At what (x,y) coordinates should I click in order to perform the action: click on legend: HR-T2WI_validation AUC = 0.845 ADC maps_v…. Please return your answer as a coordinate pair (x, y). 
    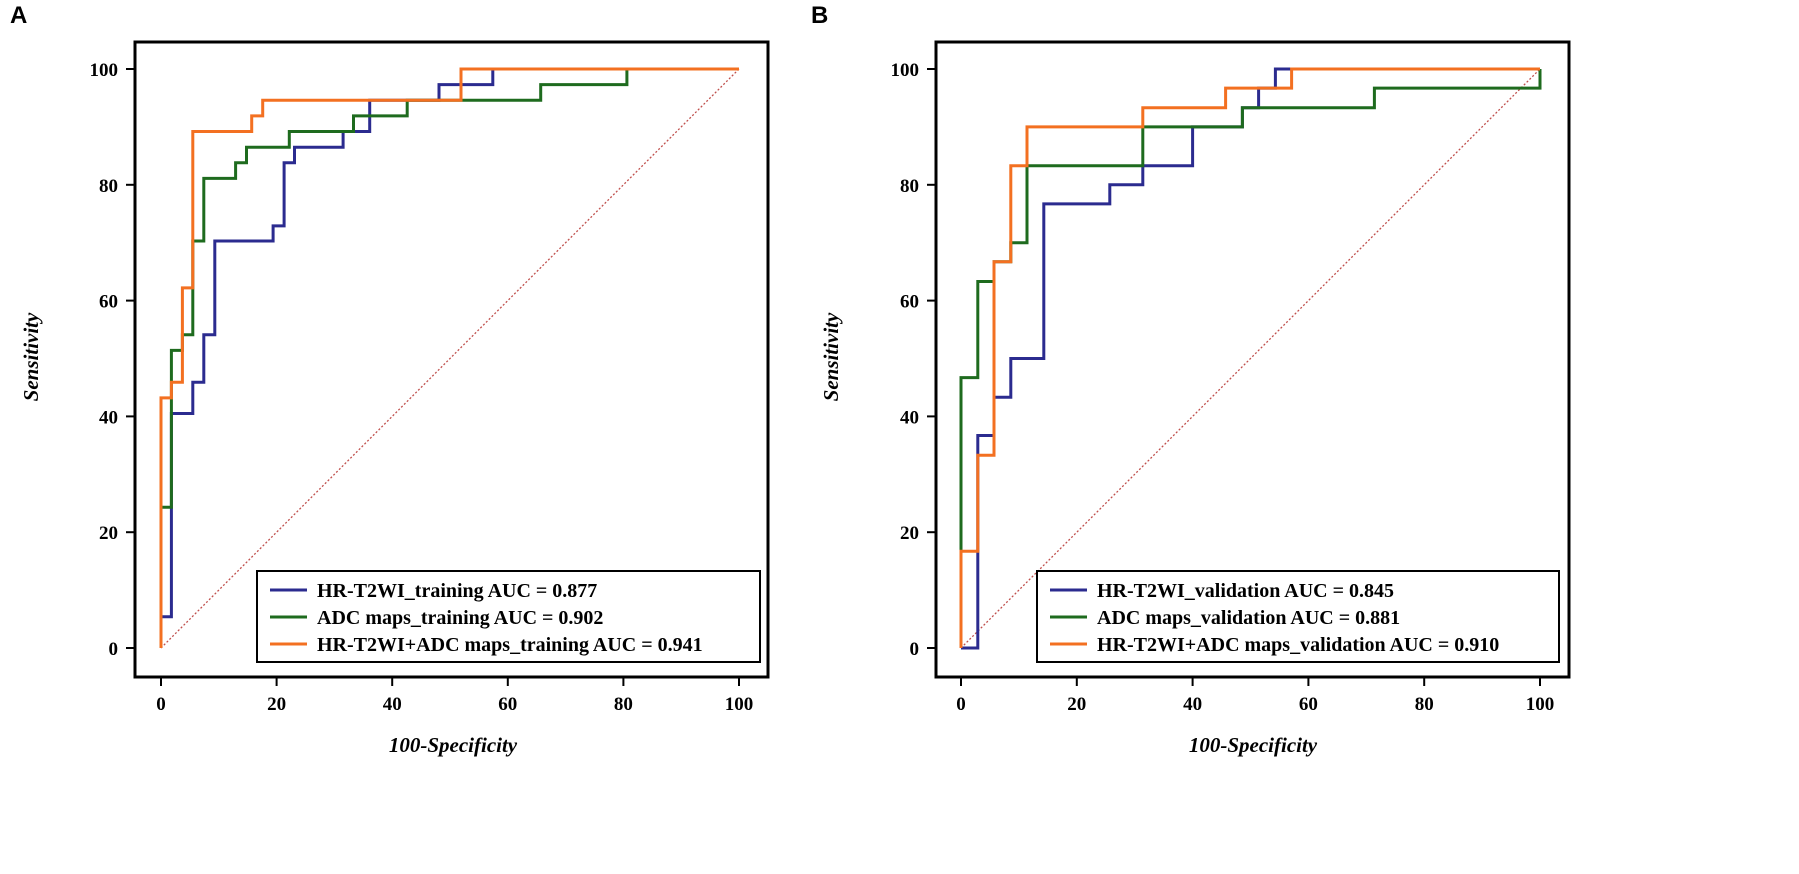
    Looking at the image, I should click on (1298, 616).